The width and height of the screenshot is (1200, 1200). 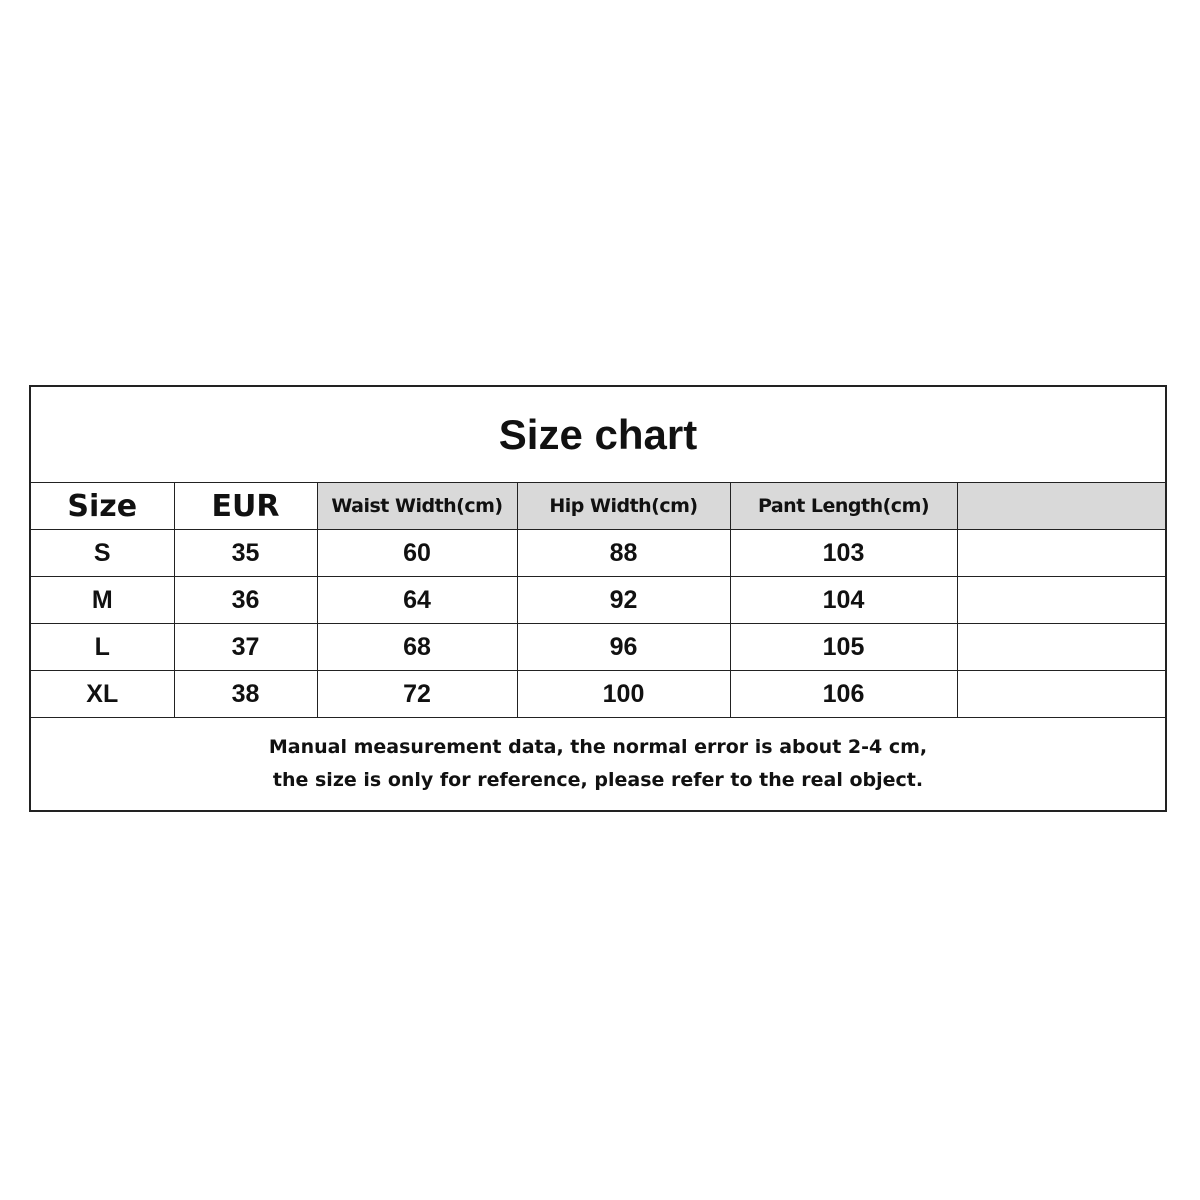 What do you see at coordinates (417, 553) in the screenshot?
I see `cell-waist: 60` at bounding box center [417, 553].